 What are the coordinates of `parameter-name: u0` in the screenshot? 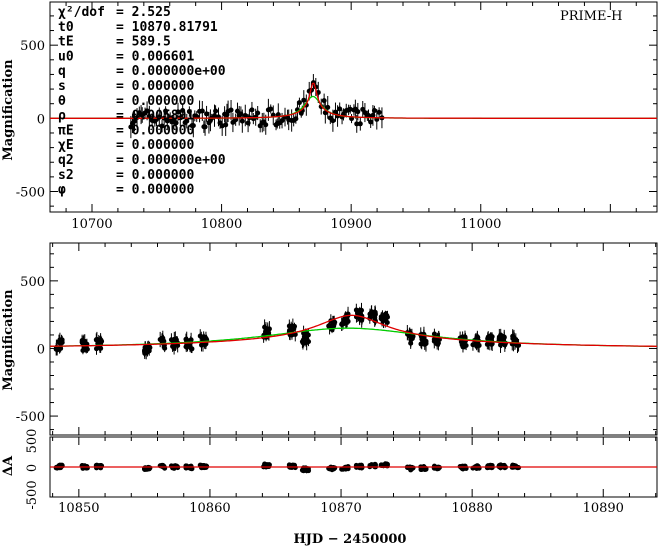 It's located at (66, 56).